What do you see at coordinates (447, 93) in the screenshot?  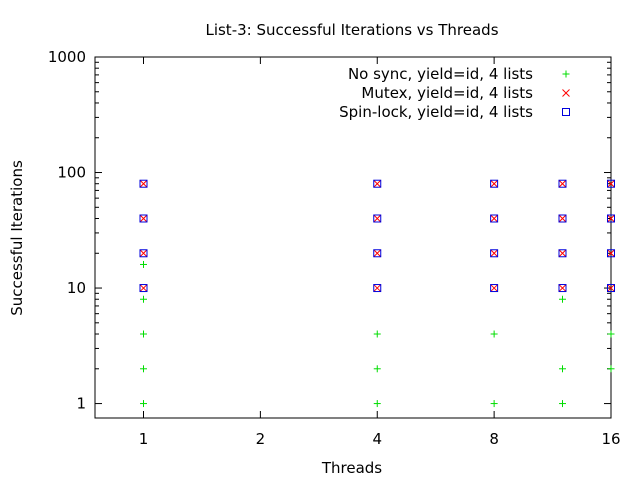 I see `legend-entry-label: Mutex, yield=id, 4 lists` at bounding box center [447, 93].